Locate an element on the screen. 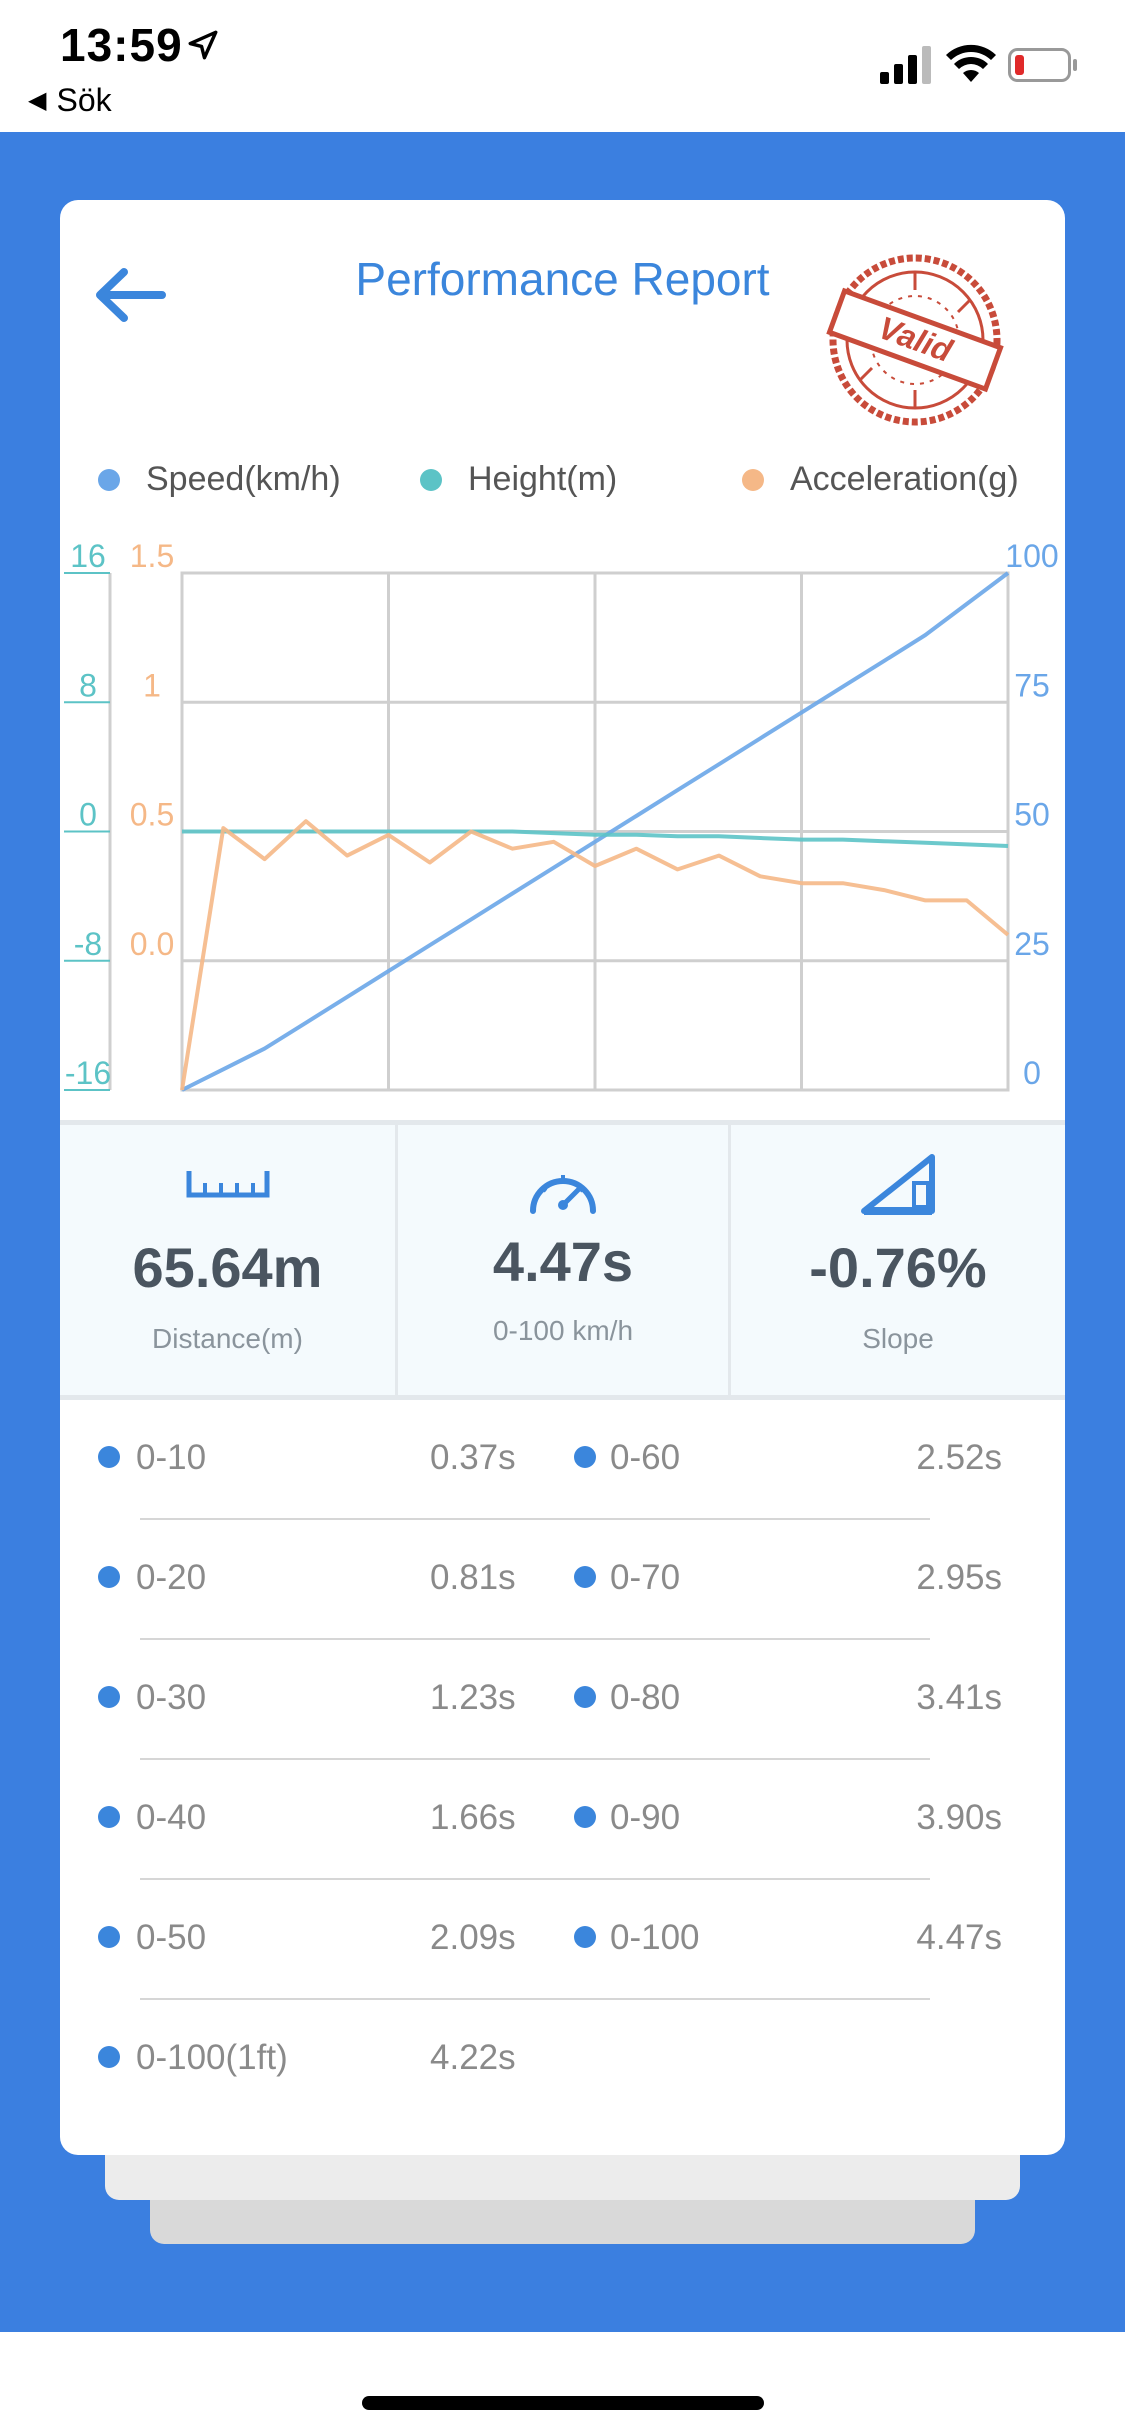  acceleration-axis-label: 1.5 is located at coordinates (152, 556).